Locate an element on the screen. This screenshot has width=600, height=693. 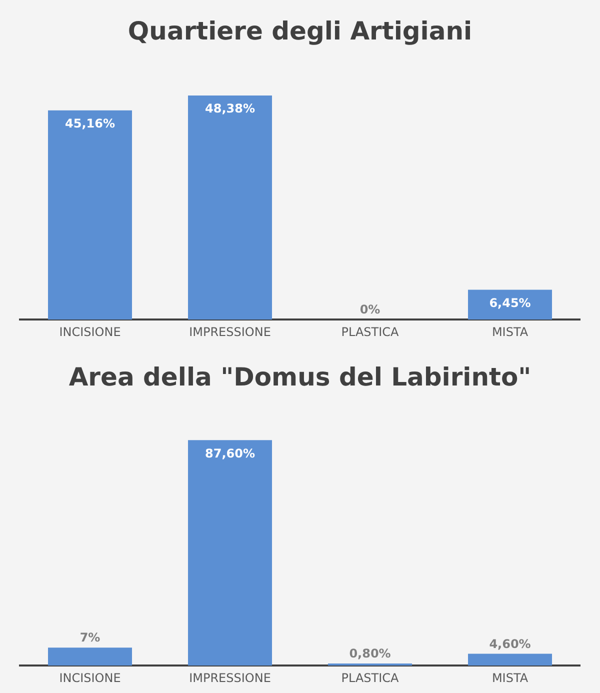
data-label: 6,45% is located at coordinates (510, 303).